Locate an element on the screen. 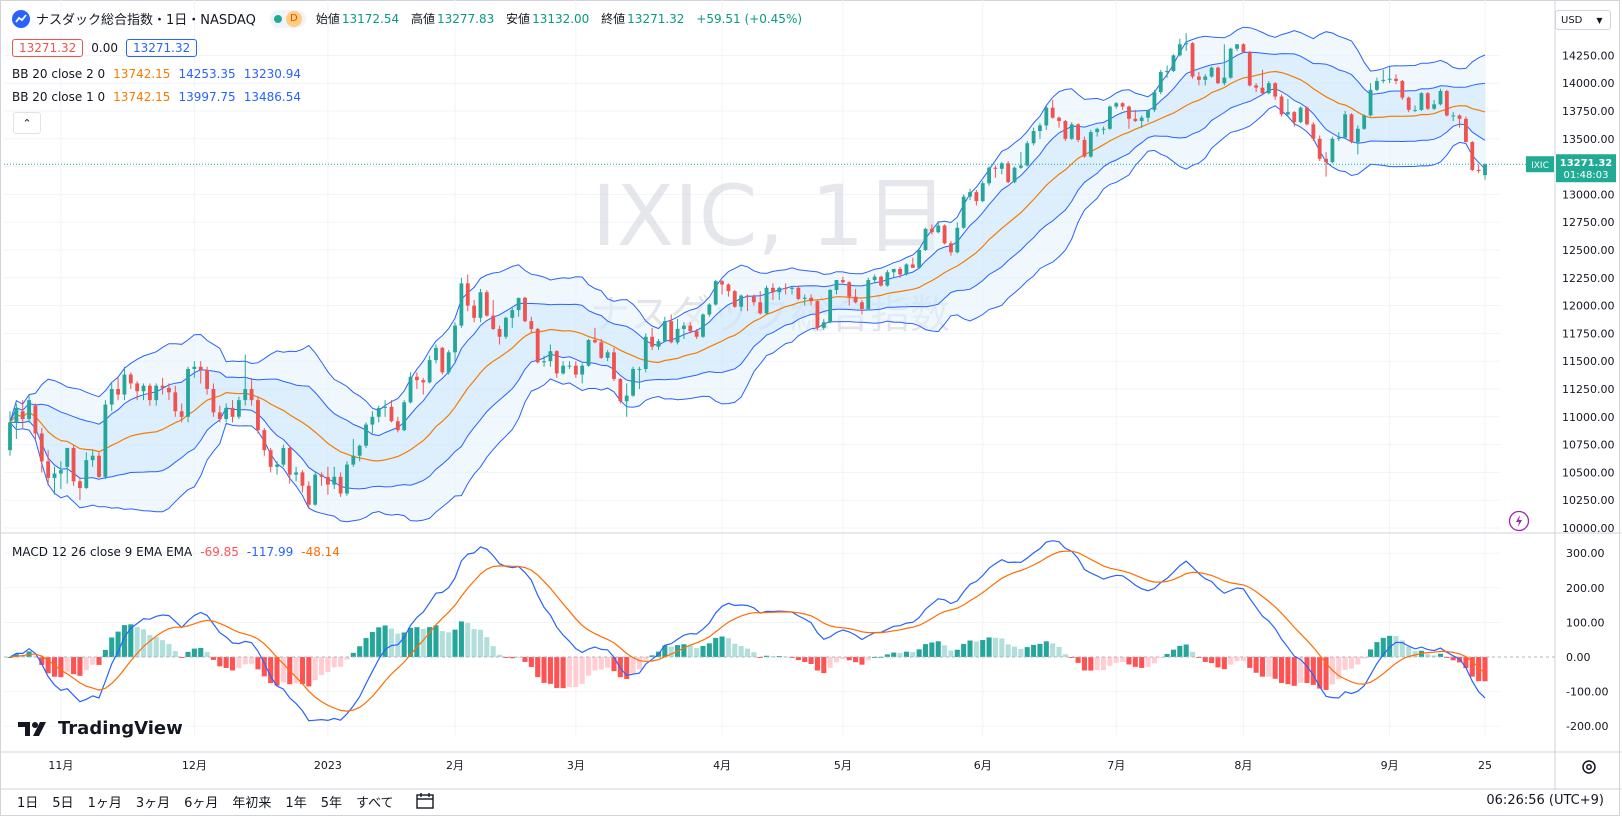  timeframe-6m: 6ヶ月 is located at coordinates (201, 803).